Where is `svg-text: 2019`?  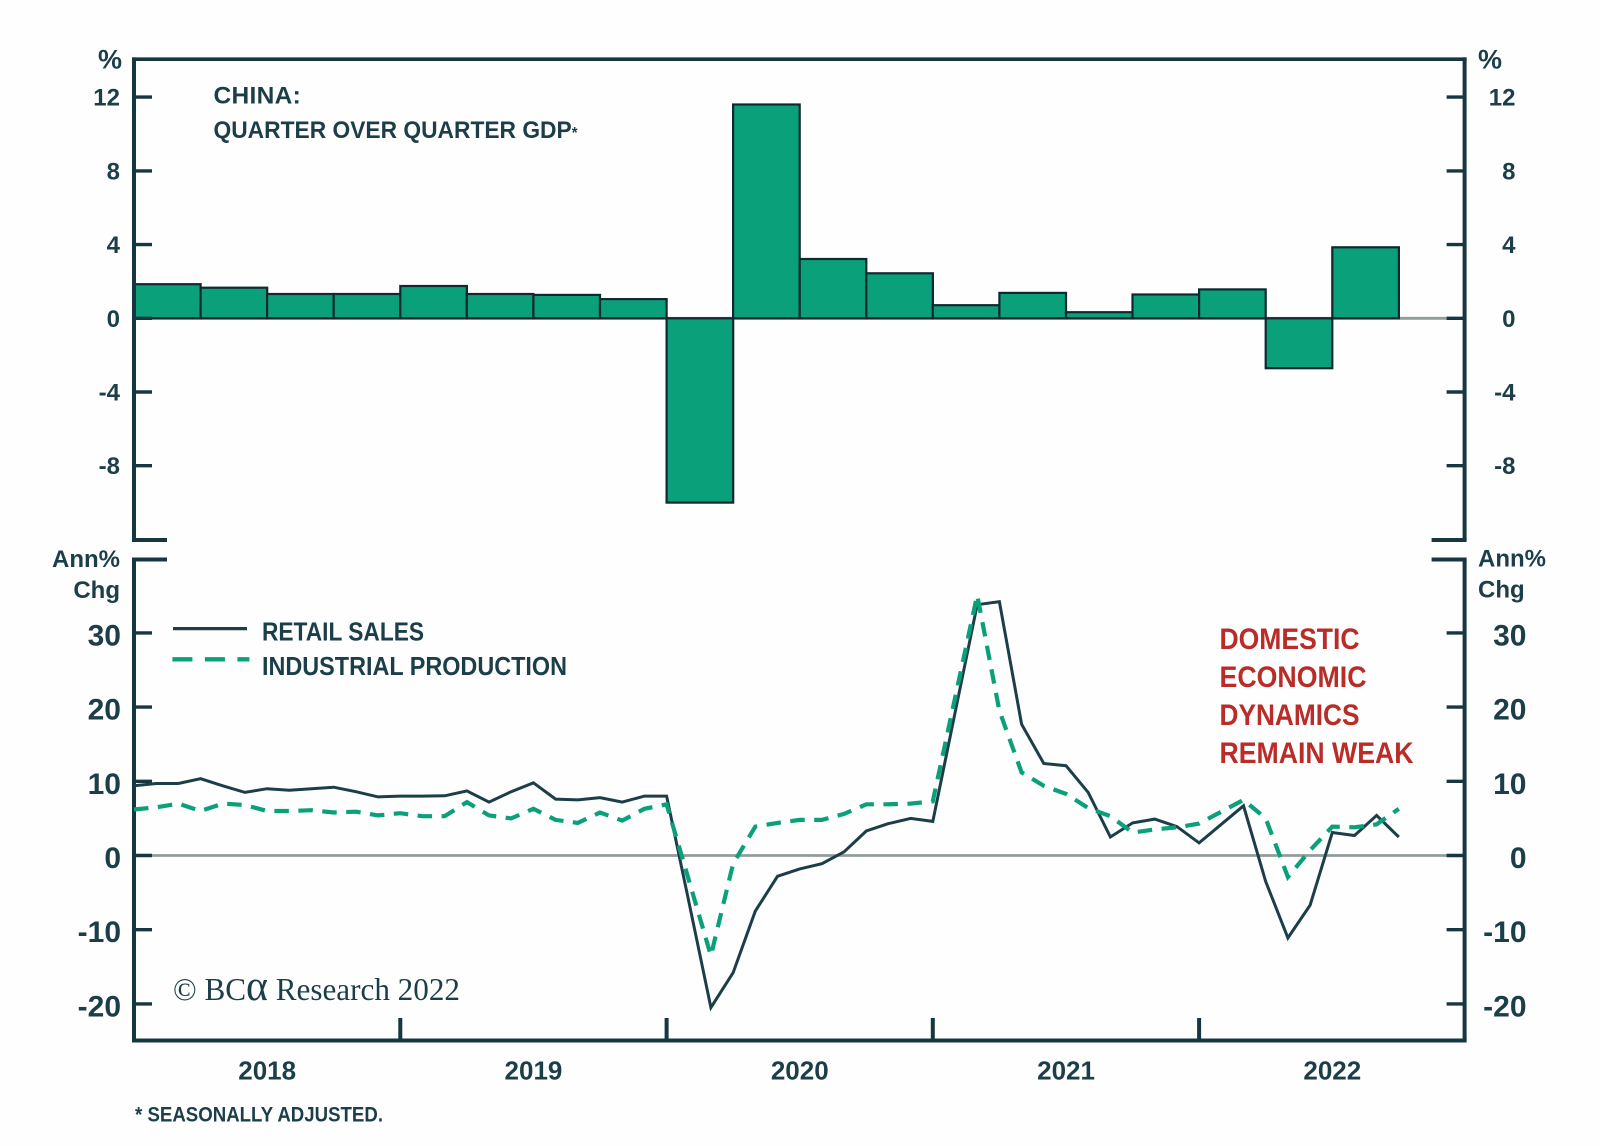 svg-text: 2019 is located at coordinates (534, 1071).